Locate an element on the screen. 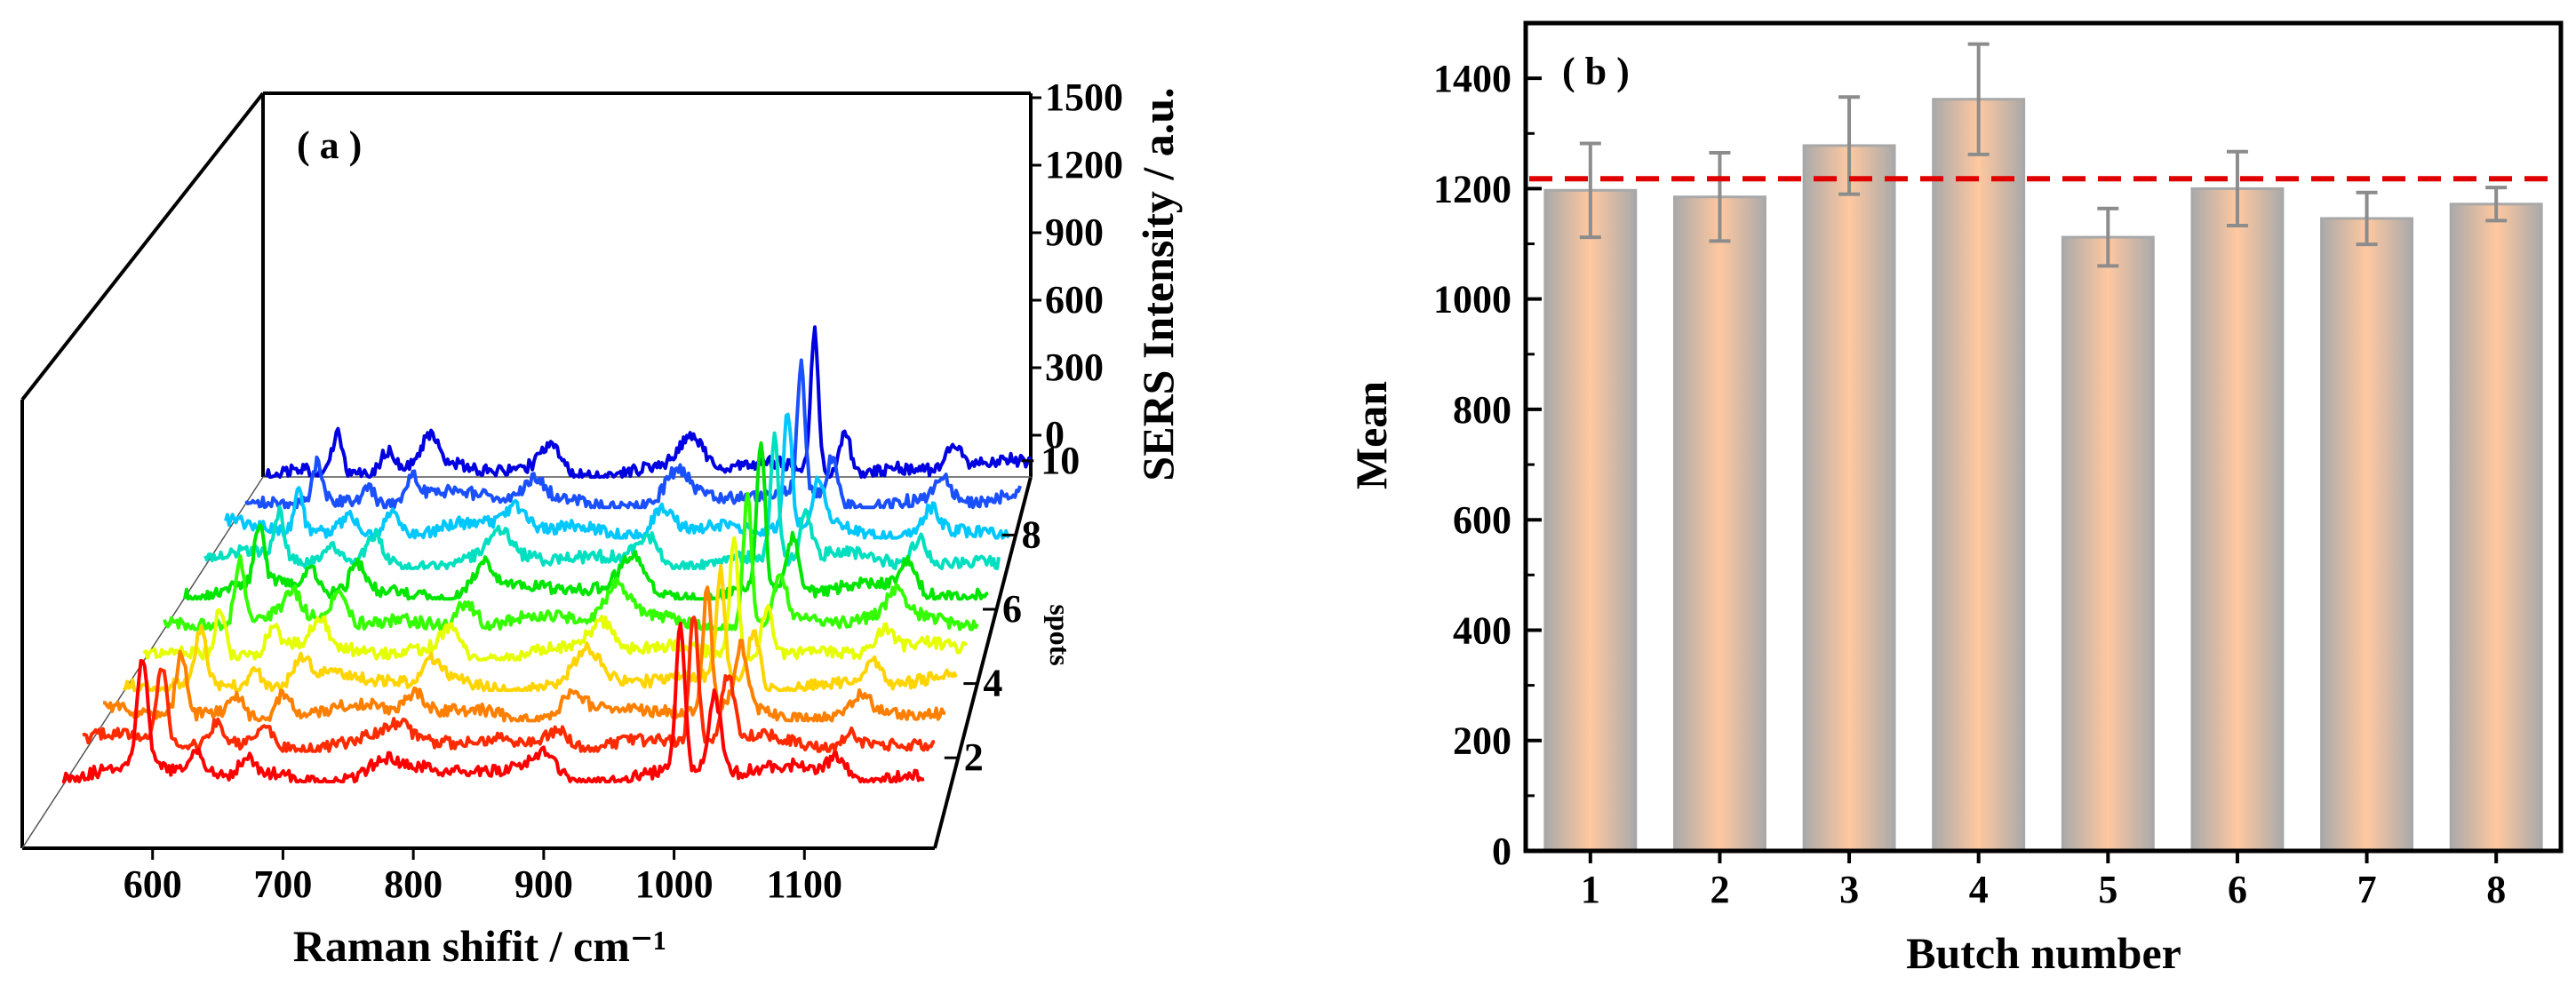 Image resolution: width=2576 pixels, height=985 pixels. y-tick-label: 300 is located at coordinates (1074, 367).